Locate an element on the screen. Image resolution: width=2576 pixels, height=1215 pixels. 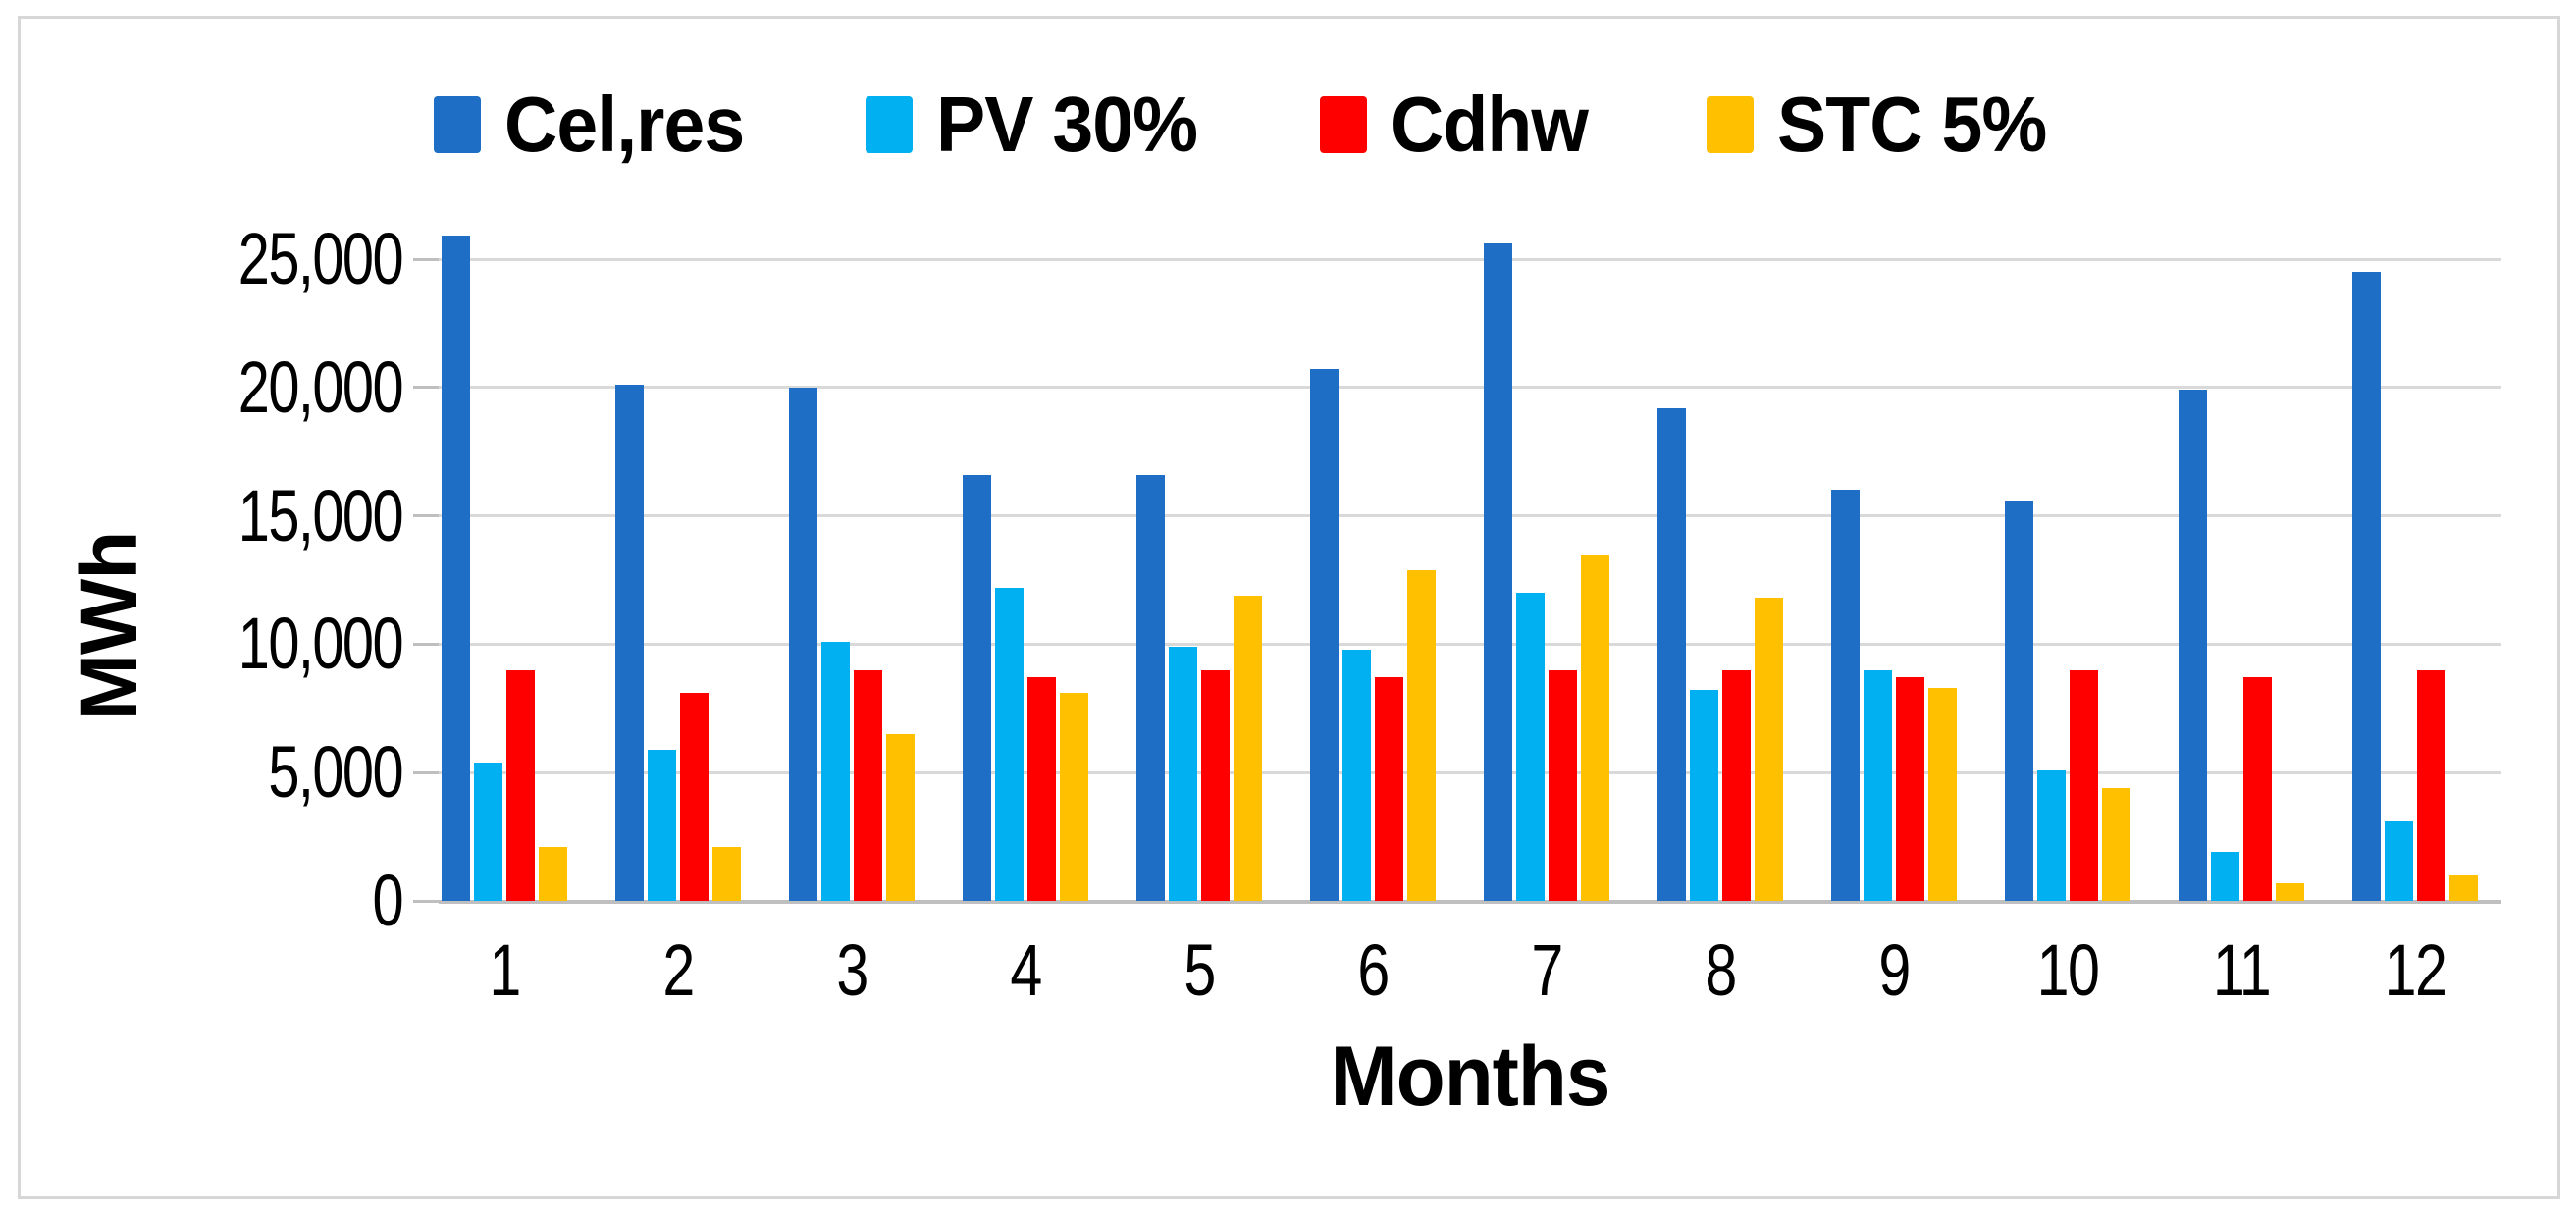
y-tick-label: 0 is located at coordinates (387, 900).